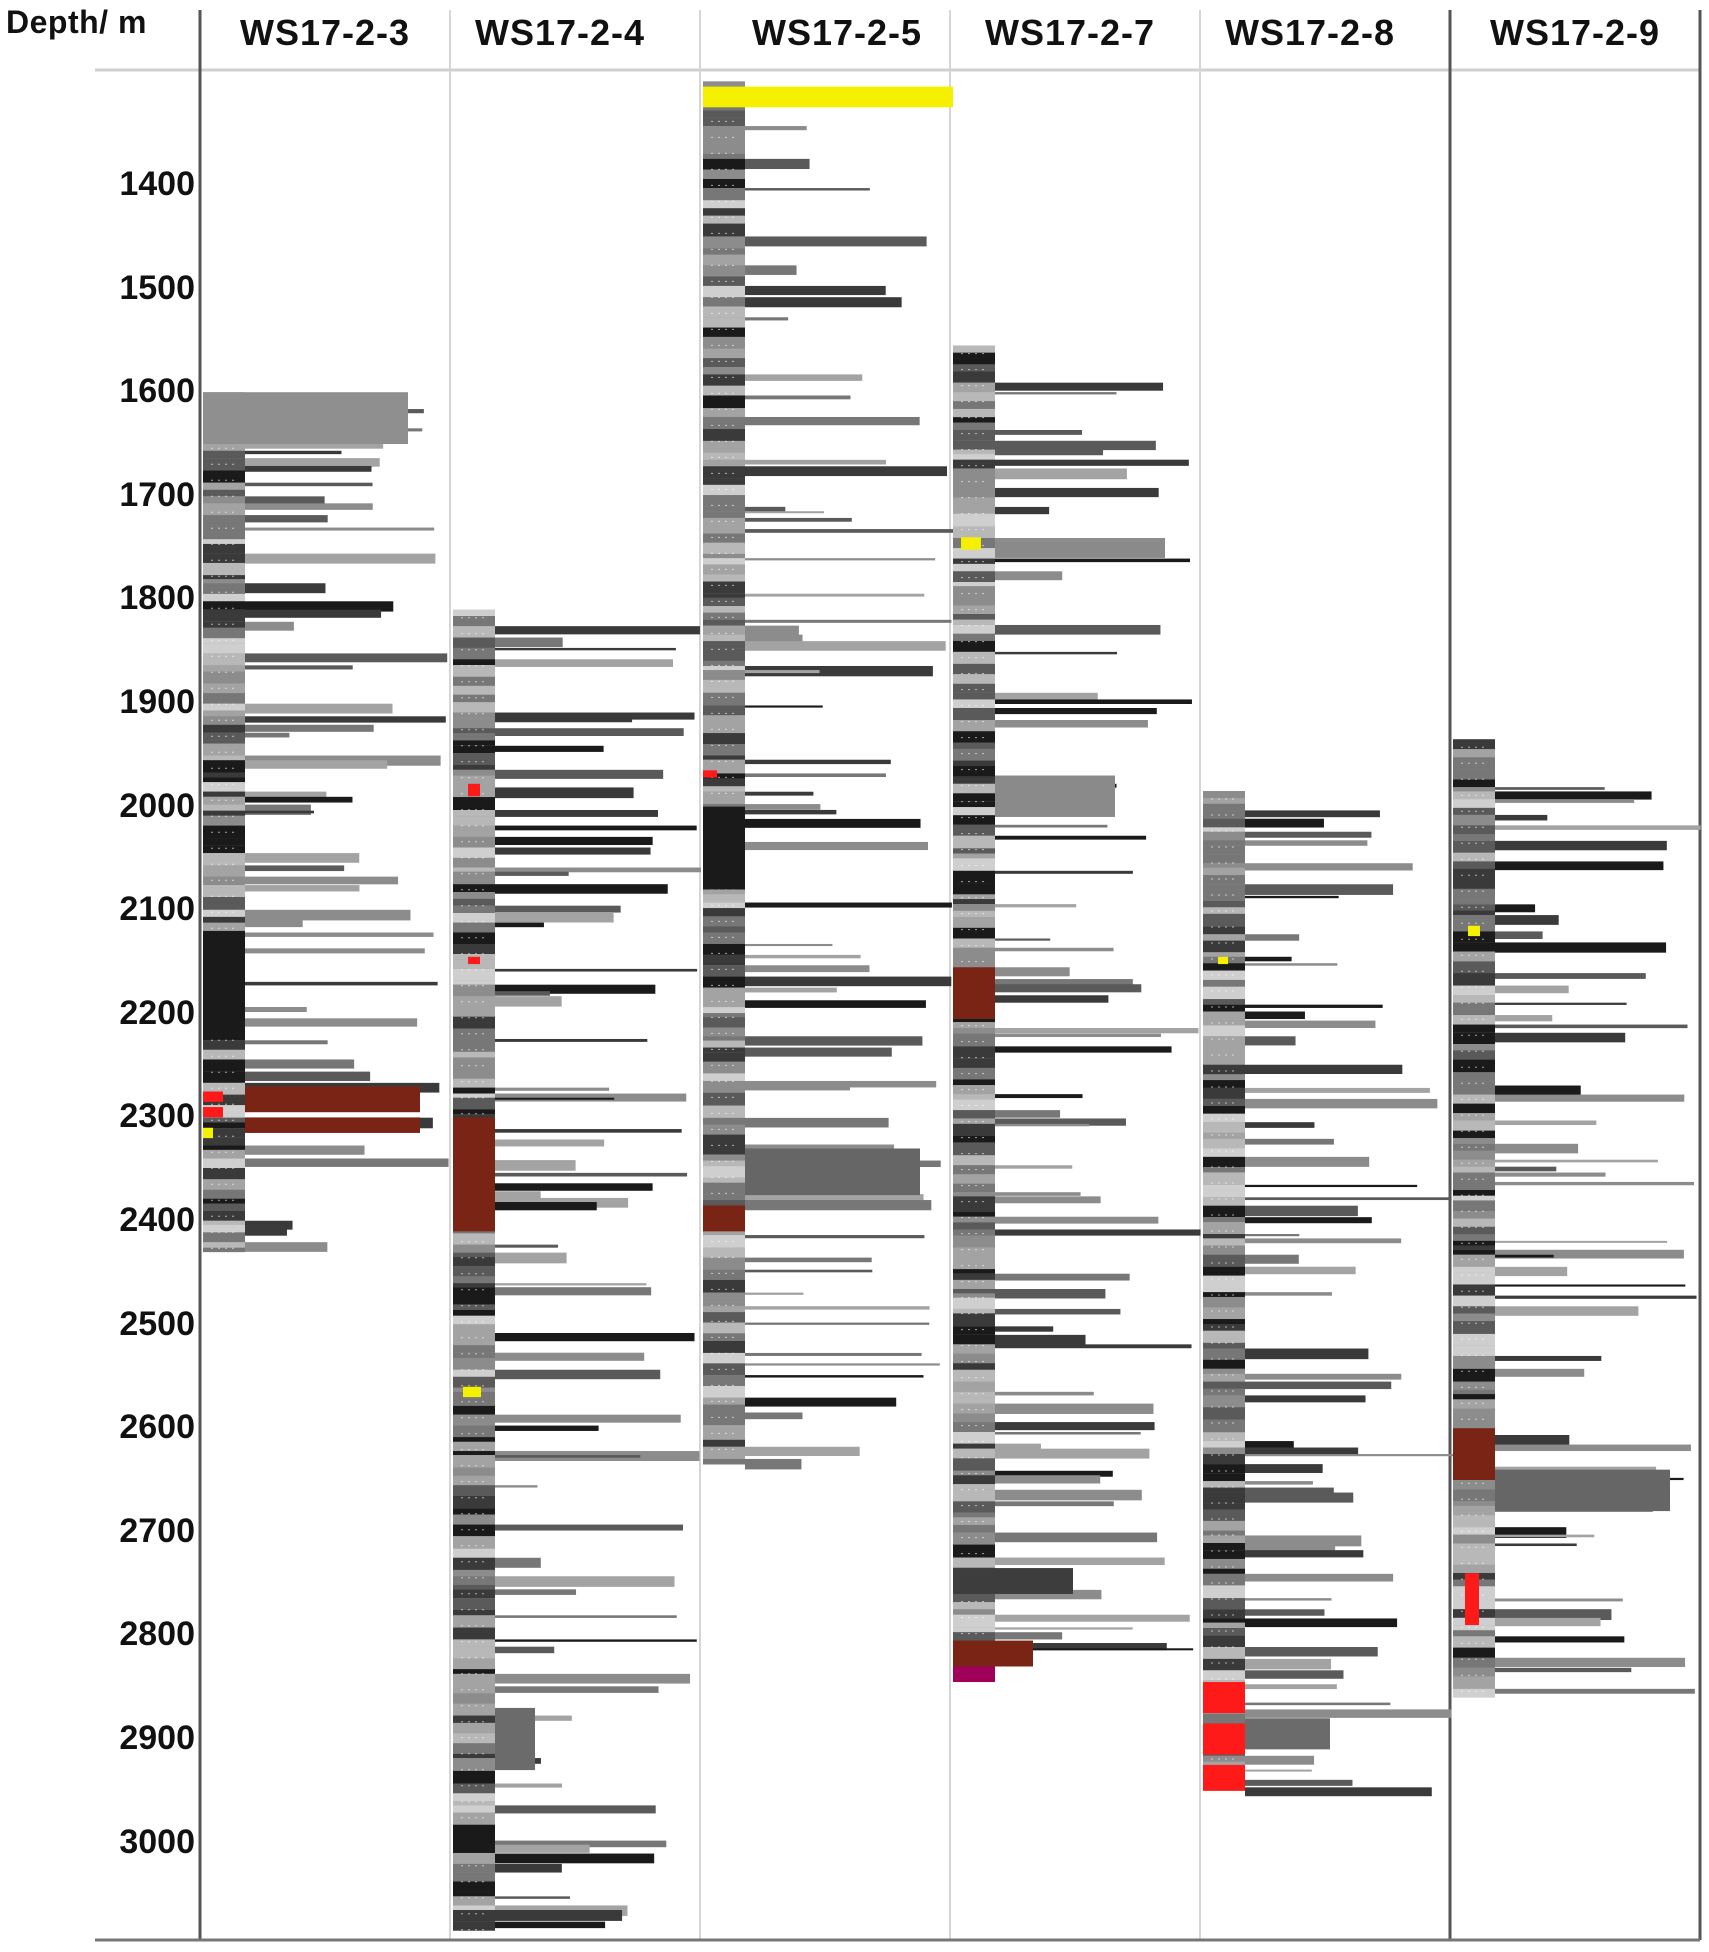 The width and height of the screenshot is (1709, 1952). What do you see at coordinates (157, 1116) in the screenshot?
I see `depth-tick-label: 2300` at bounding box center [157, 1116].